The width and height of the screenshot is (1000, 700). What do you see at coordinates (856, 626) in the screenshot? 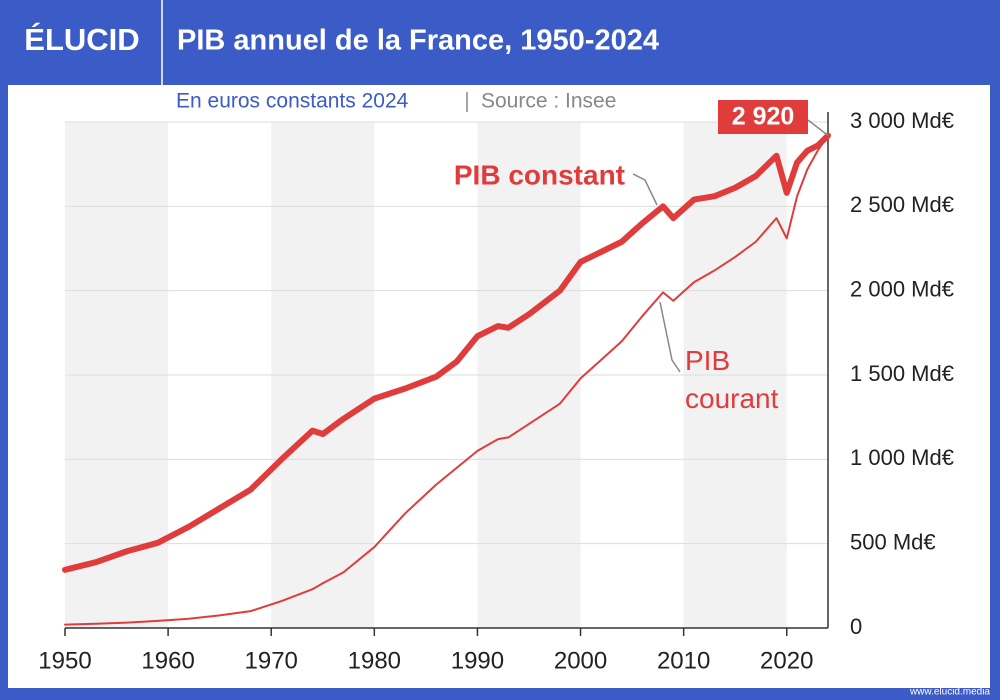
I see `y-tick-label: 0` at bounding box center [856, 626].